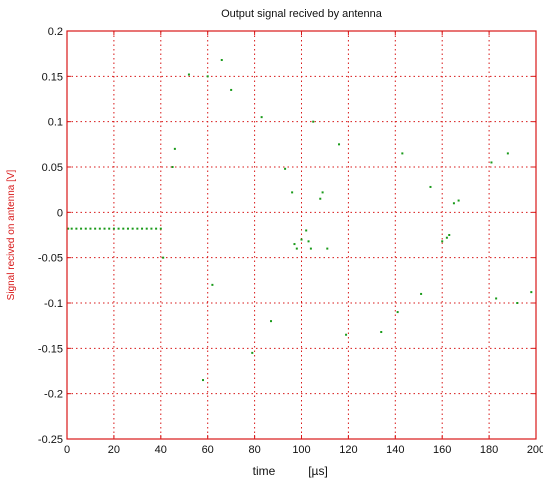 The height and width of the screenshot is (486, 543). I want to click on y-tick-label: -0.2, so click(53, 395).